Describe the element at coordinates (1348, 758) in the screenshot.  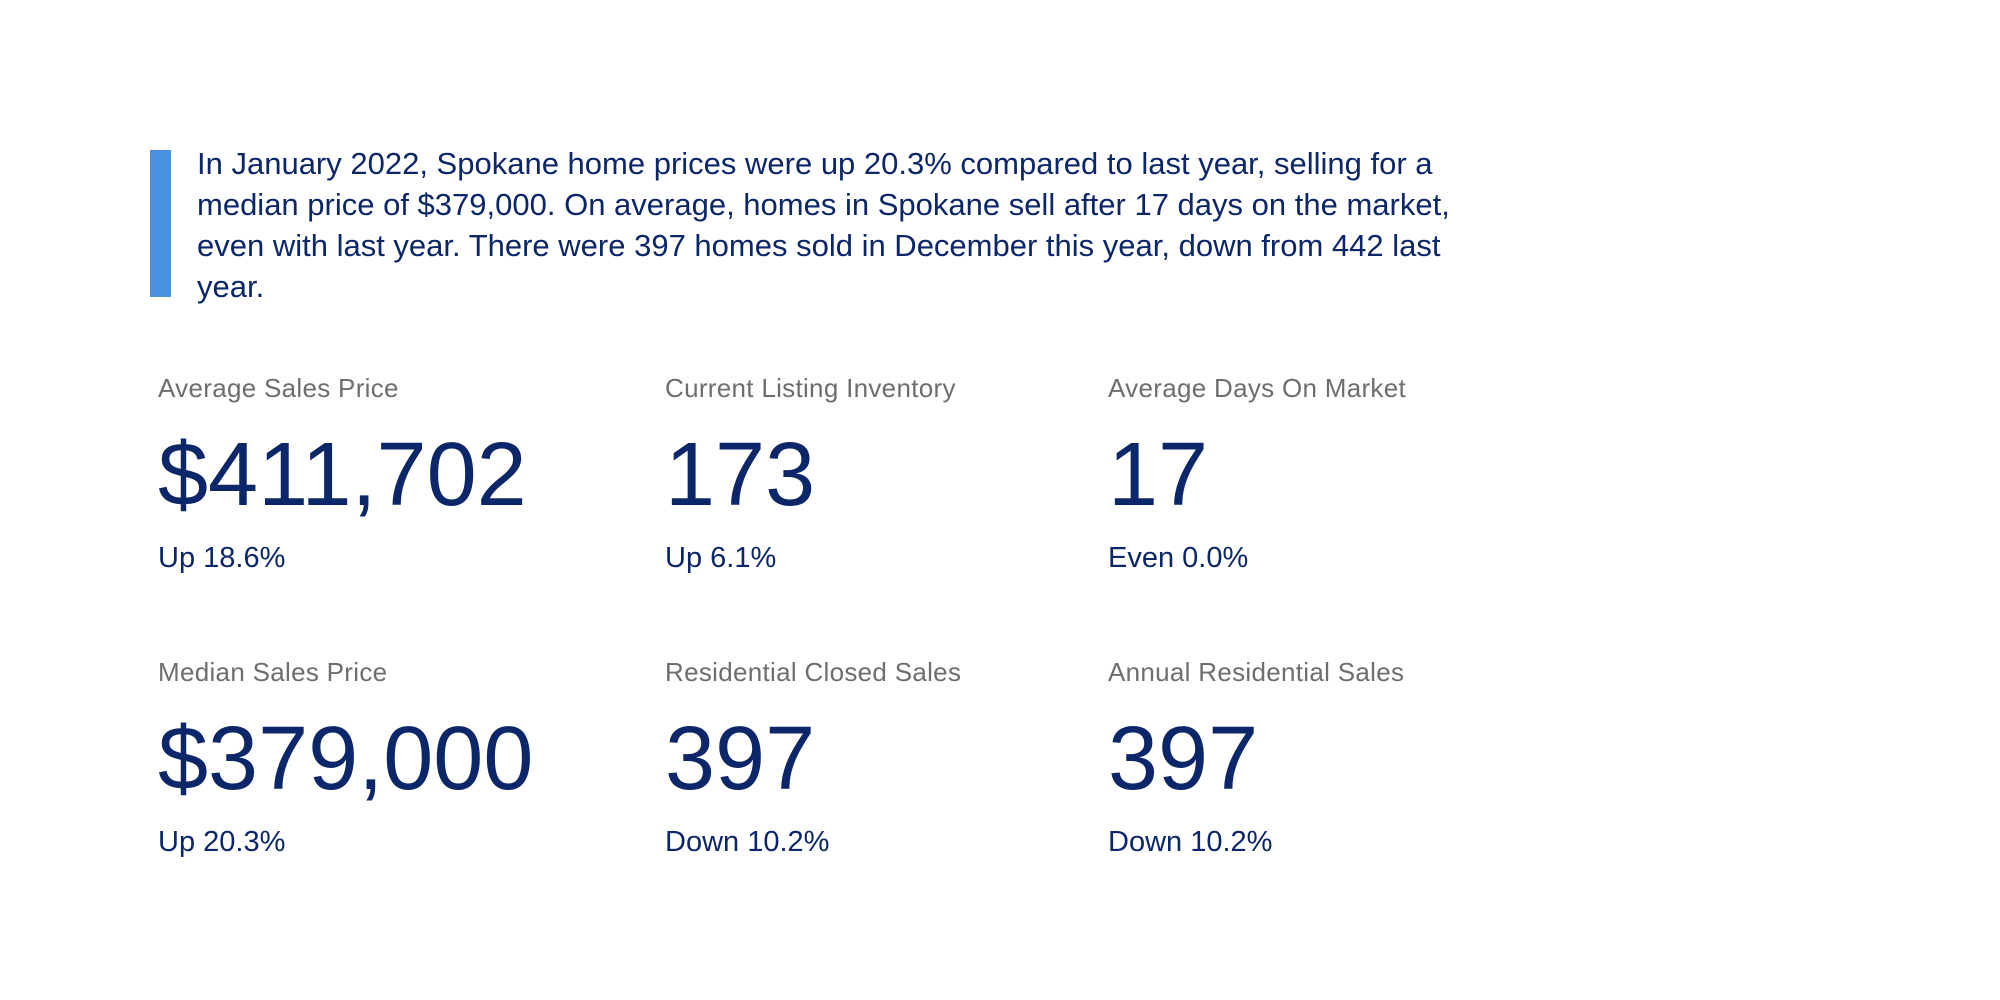
I see `stat-annual-residential-sales: Annual Residential Sales 397 Down 10.2%` at that location.